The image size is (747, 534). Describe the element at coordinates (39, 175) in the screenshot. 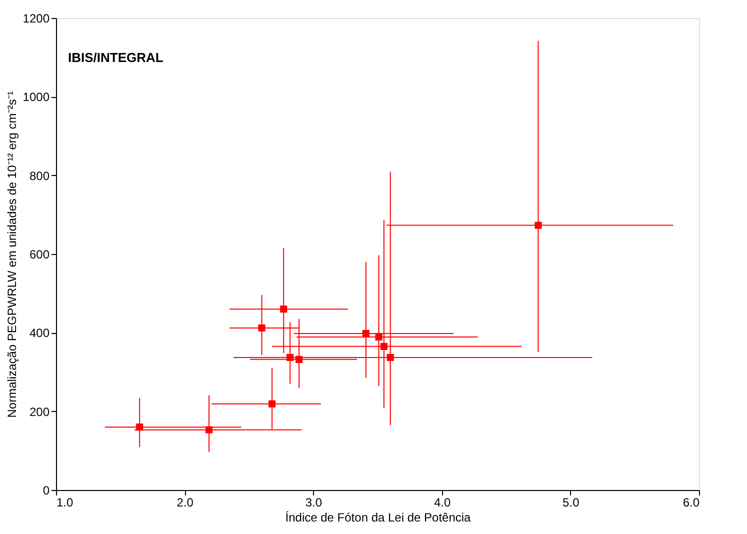

I see `y-tick-label: 800` at that location.